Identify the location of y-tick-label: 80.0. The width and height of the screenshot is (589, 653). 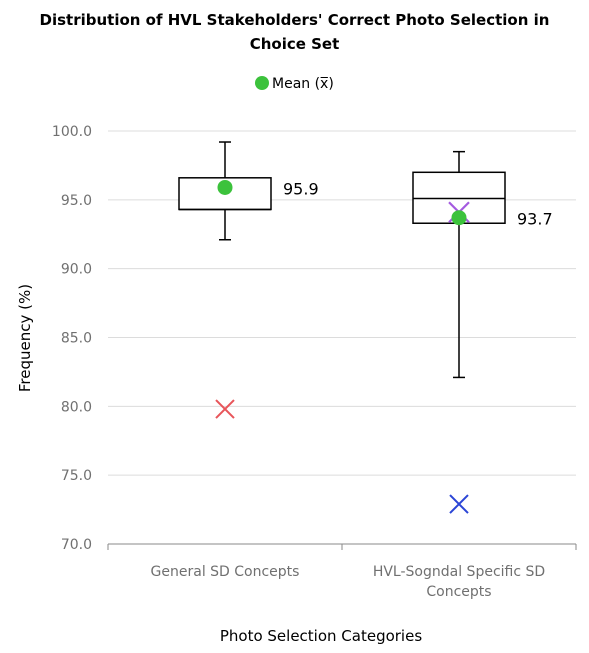
(76, 407).